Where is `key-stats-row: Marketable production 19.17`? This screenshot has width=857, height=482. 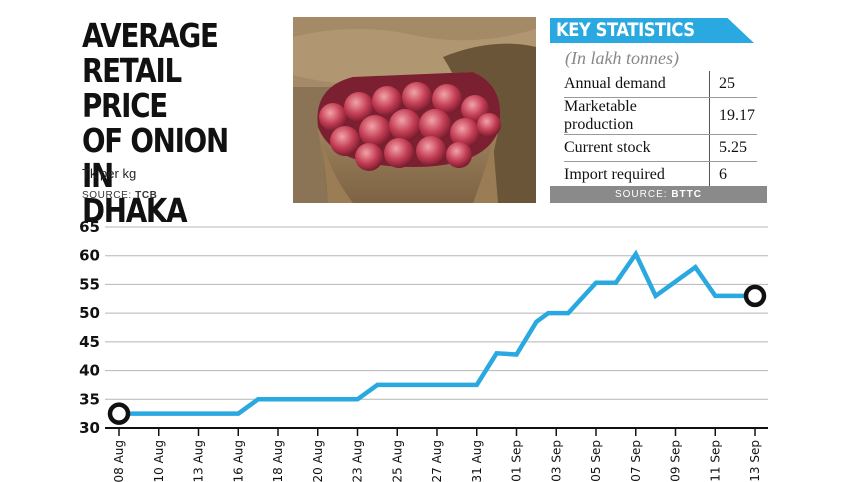 key-stats-row: Marketable production 19.17 is located at coordinates (660, 116).